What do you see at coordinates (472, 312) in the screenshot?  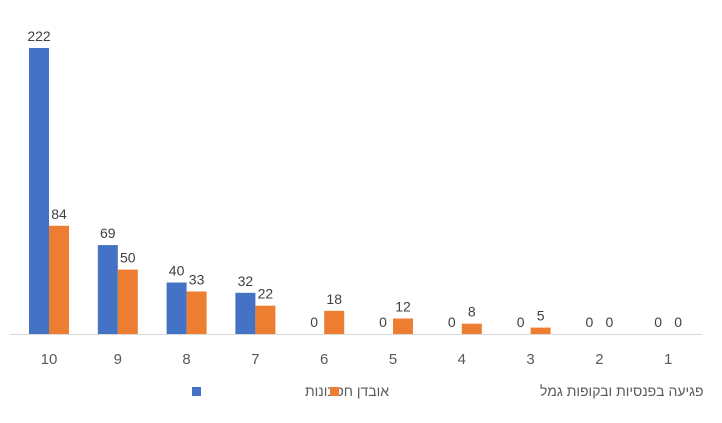 I see `data-label-series-2-cat-4: 8` at bounding box center [472, 312].